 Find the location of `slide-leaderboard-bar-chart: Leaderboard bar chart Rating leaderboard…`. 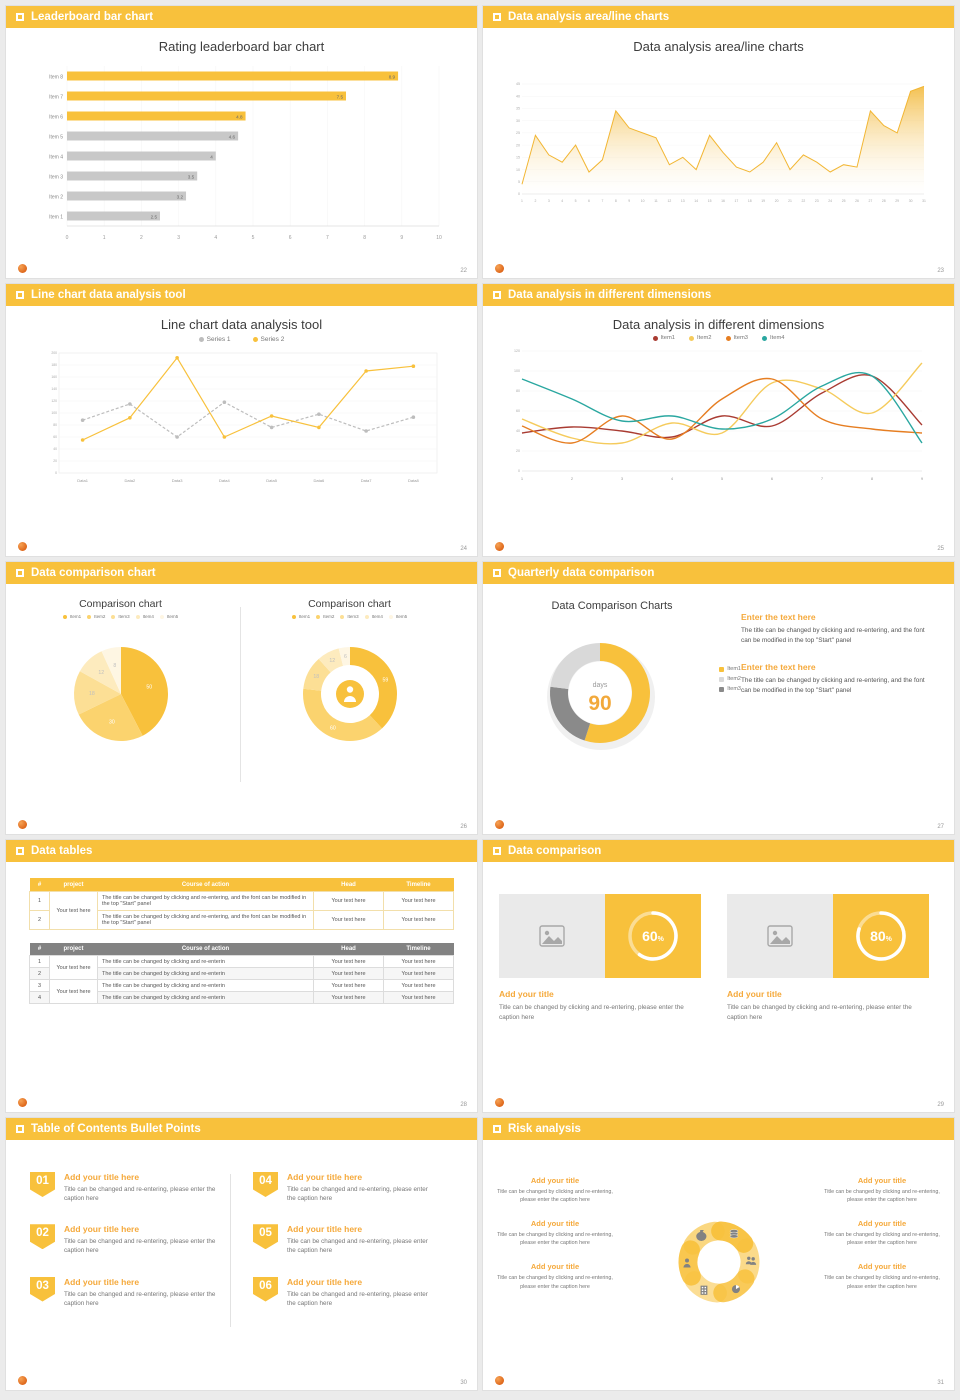

slide-leaderboard-bar-chart: Leaderboard bar chart Rating leaderboard… is located at coordinates (241, 142).